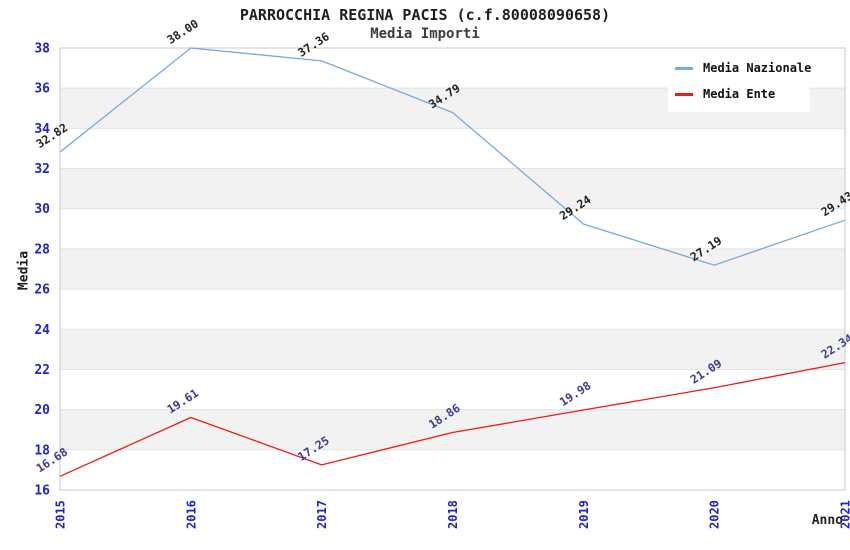 The width and height of the screenshot is (850, 550). I want to click on y-tick-label: 28, so click(42, 249).